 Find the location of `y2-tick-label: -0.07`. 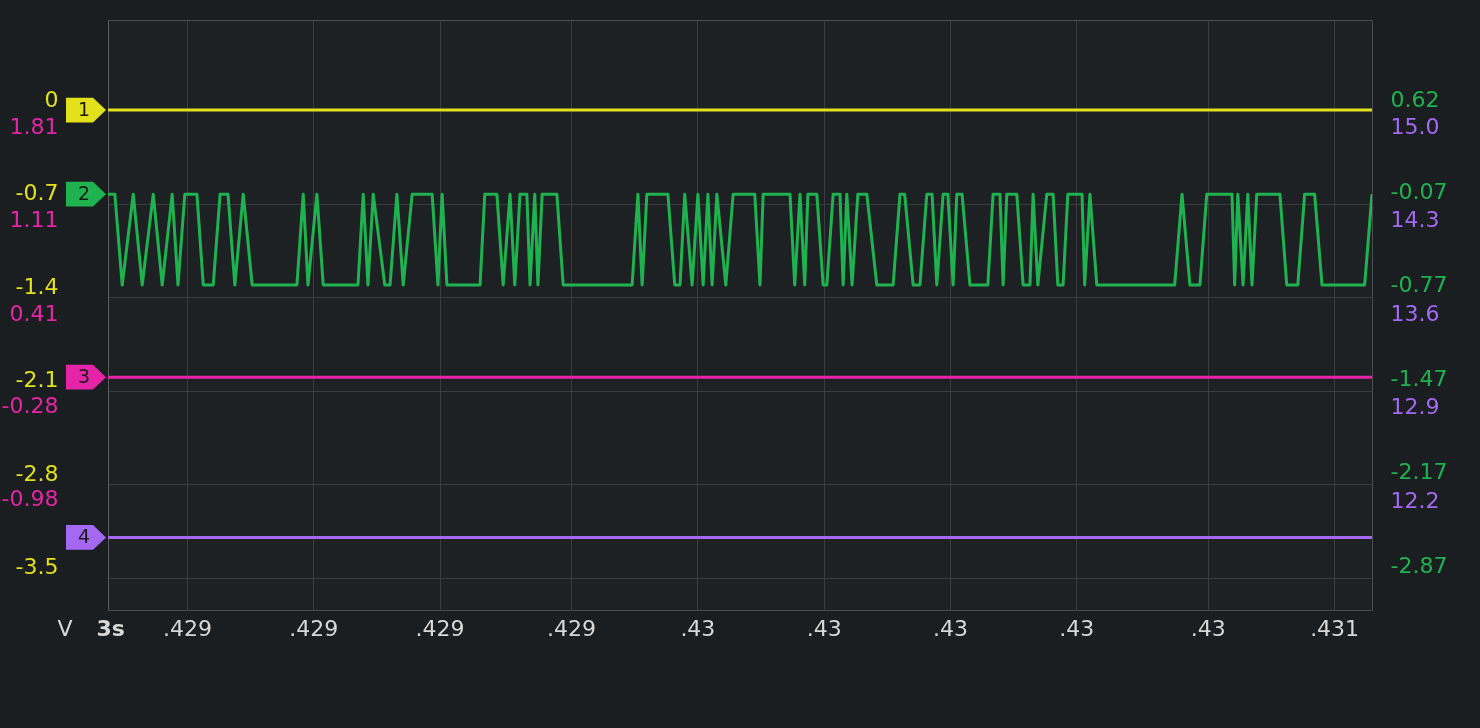

y2-tick-label: -0.07 is located at coordinates (1419, 191).